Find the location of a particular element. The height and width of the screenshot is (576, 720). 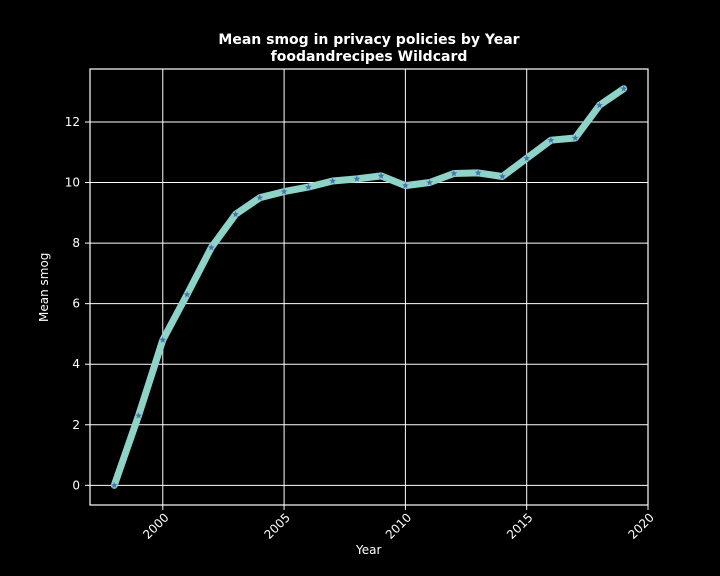

chart-subtitle: foodandrecipes Wildcard is located at coordinates (369, 57).